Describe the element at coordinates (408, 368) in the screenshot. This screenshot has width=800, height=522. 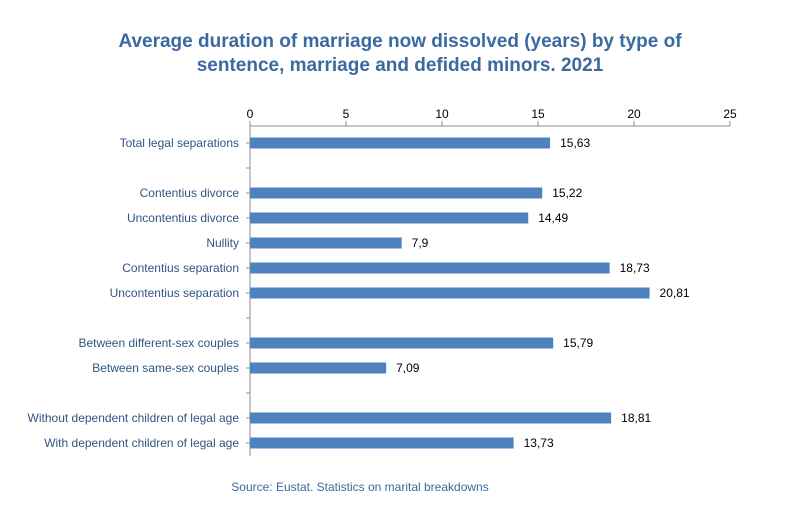
I see `data-label: 7,09` at that location.